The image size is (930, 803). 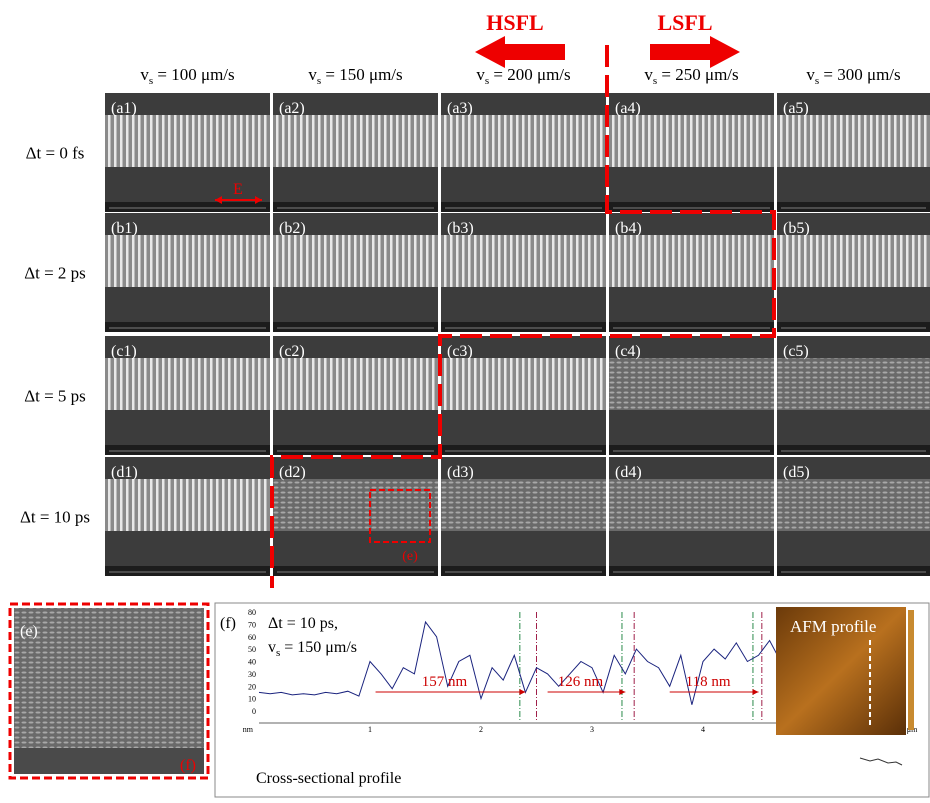 What do you see at coordinates (55, 396) in the screenshot?
I see `row-label: Δt = 5 ps` at bounding box center [55, 396].